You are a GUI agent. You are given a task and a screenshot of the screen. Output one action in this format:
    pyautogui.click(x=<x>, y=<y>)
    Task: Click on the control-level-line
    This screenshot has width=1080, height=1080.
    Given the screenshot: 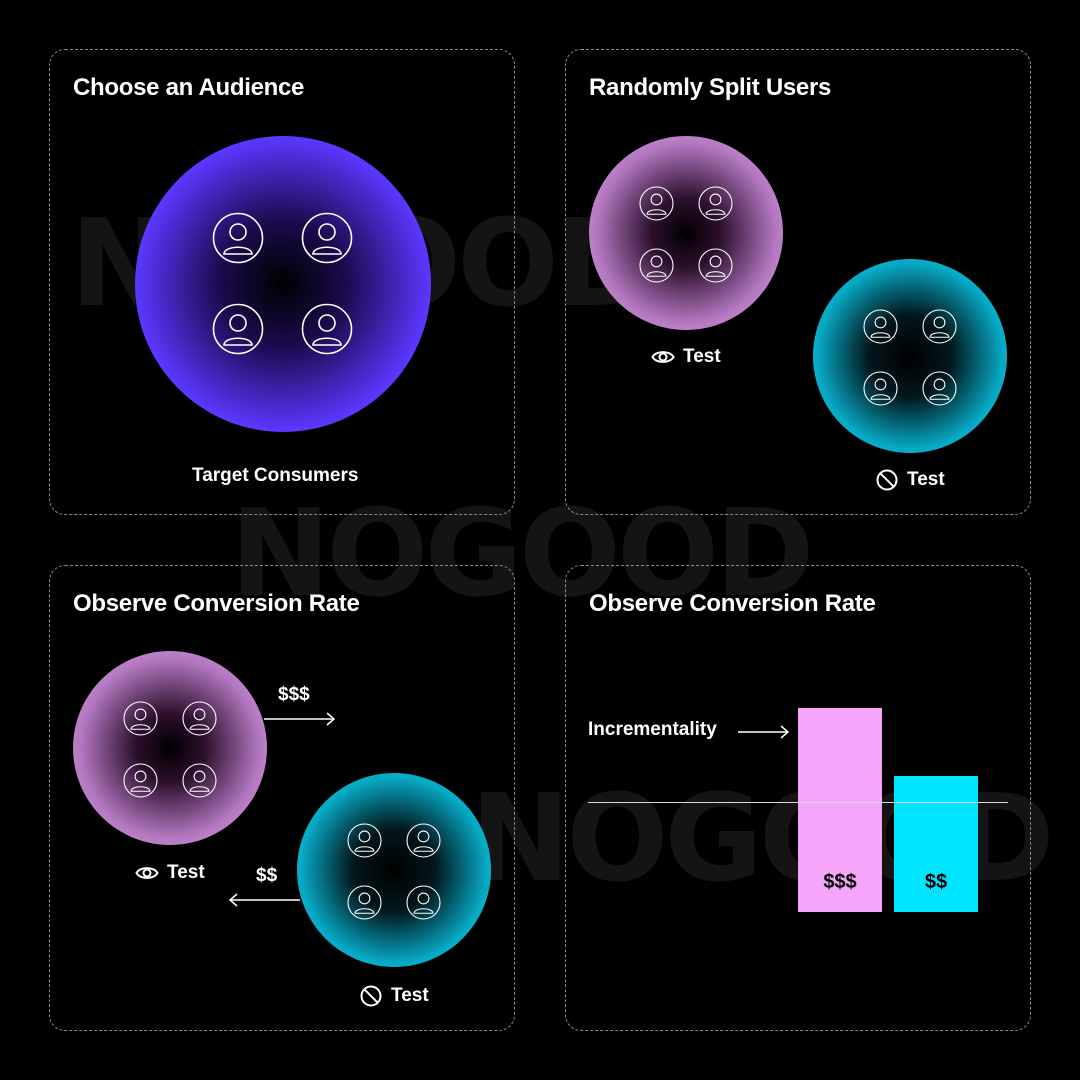 What is the action you would take?
    pyautogui.click(x=798, y=802)
    